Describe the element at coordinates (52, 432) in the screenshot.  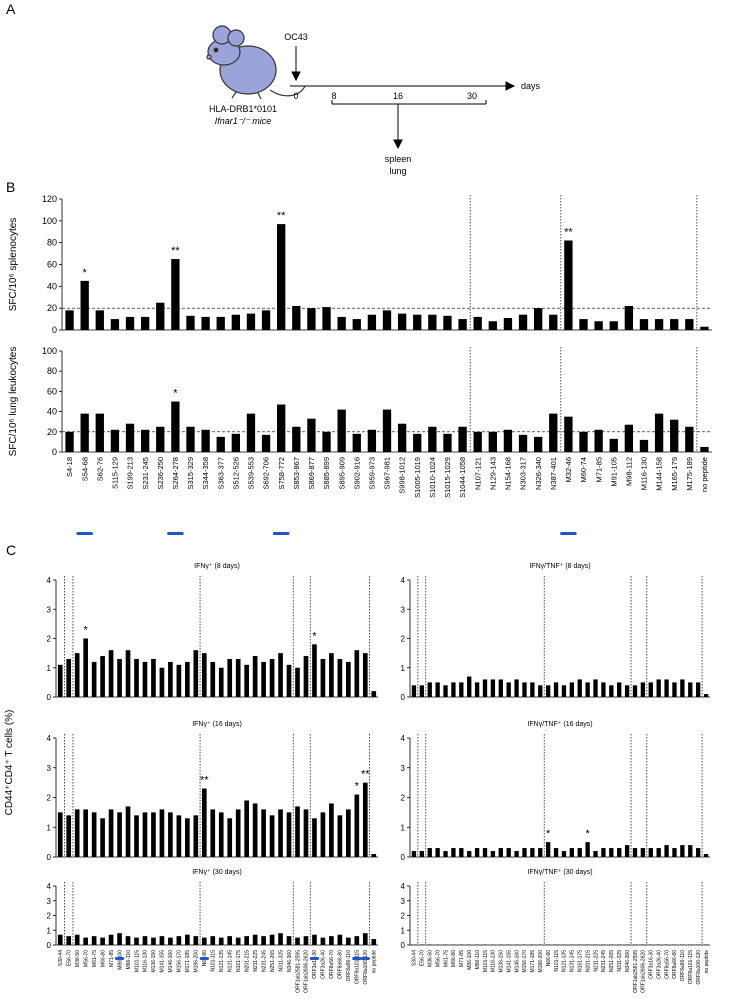
I see `y-tick-label: 20` at that location.